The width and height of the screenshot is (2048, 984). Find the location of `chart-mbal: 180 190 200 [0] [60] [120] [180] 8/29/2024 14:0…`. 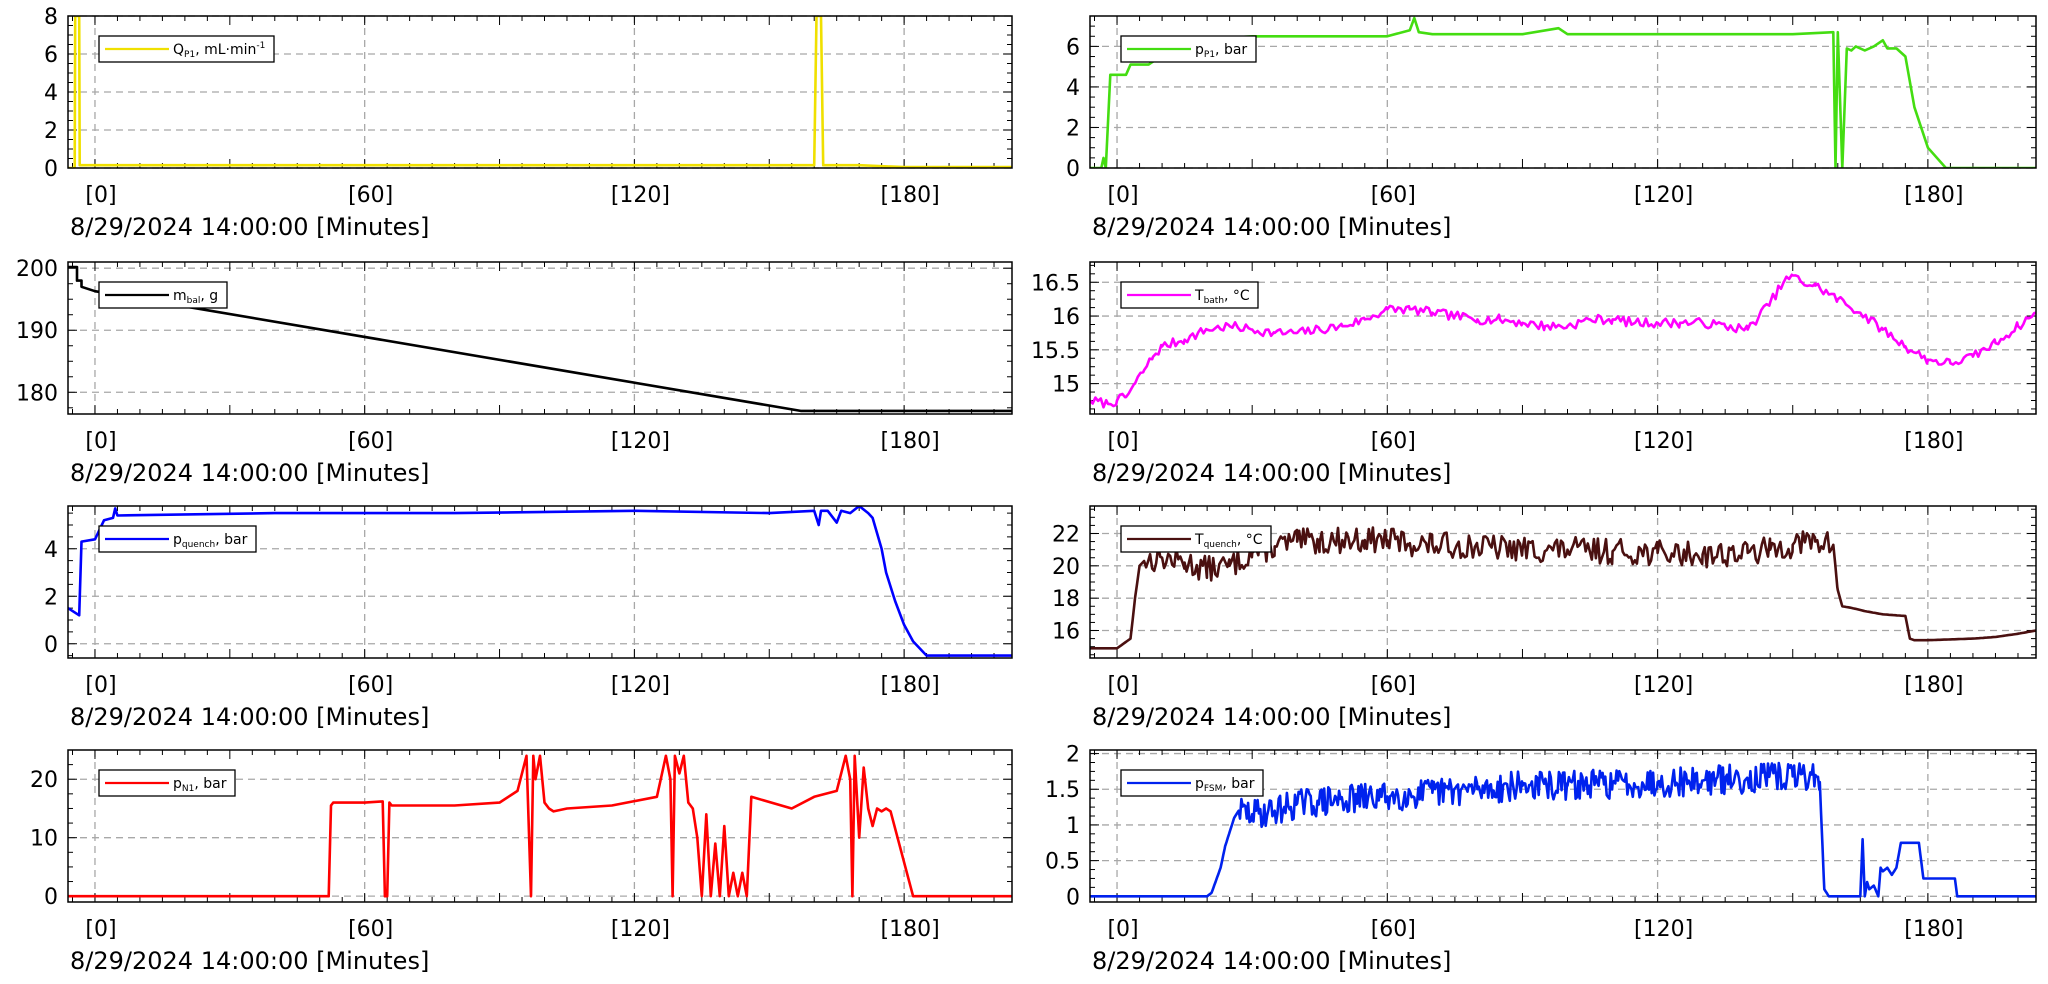

chart-mbal: 180 190 200 [0] [60] [120] [180] 8/29/2024 14:0… is located at coordinates (514, 372).